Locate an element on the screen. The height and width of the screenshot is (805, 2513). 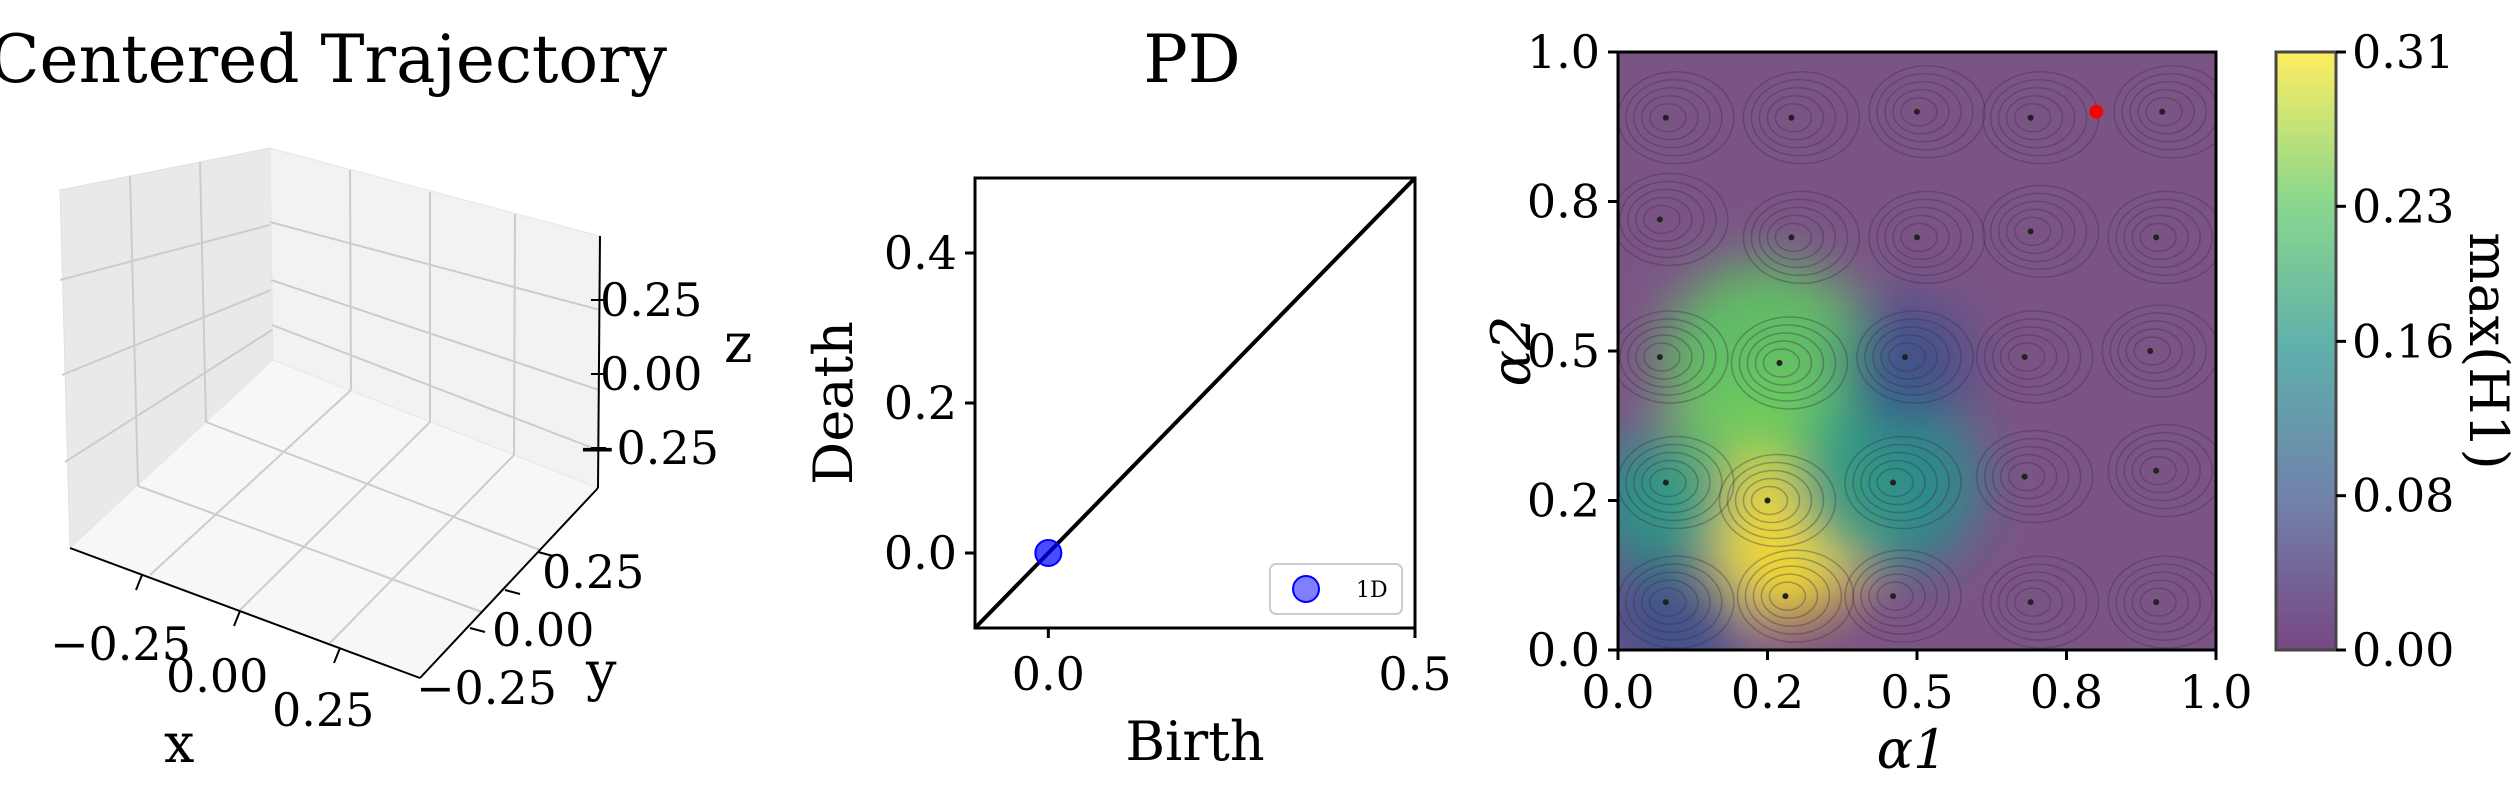
colorbar-tick-label-0: 0.00 is located at coordinates (2403, 650).